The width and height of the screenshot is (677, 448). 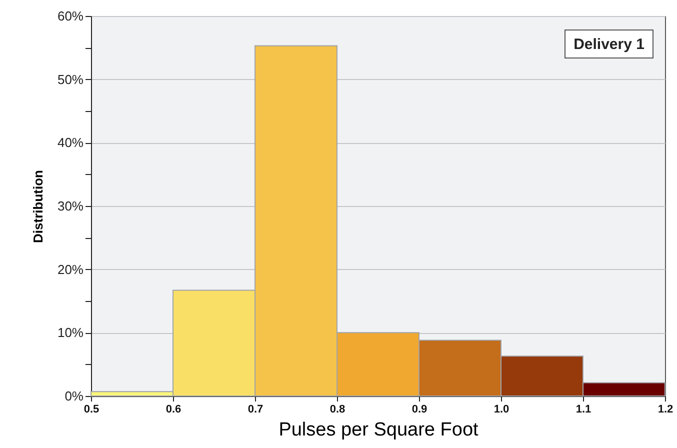 I want to click on x-axis-title: Pulses per Square Foot, so click(x=379, y=430).